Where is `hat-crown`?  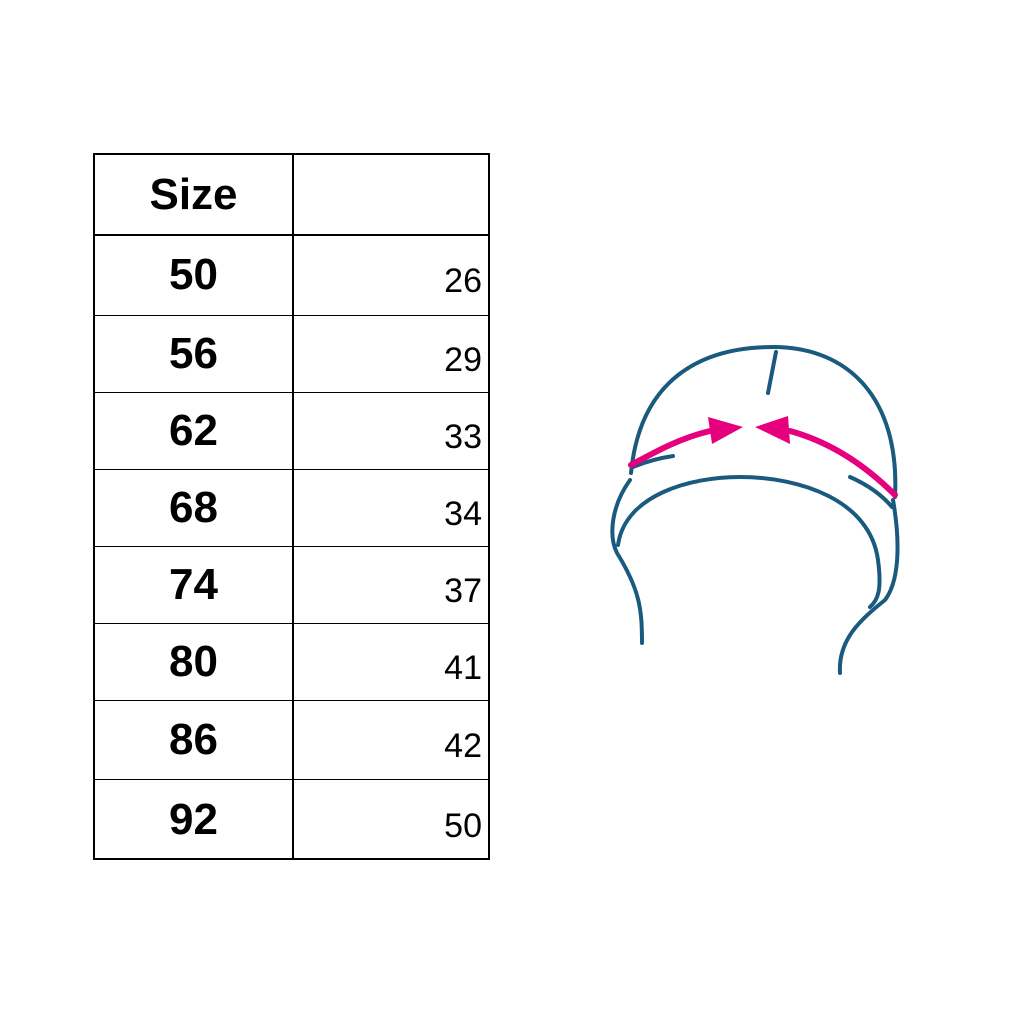
hat-crown is located at coordinates (763, 421).